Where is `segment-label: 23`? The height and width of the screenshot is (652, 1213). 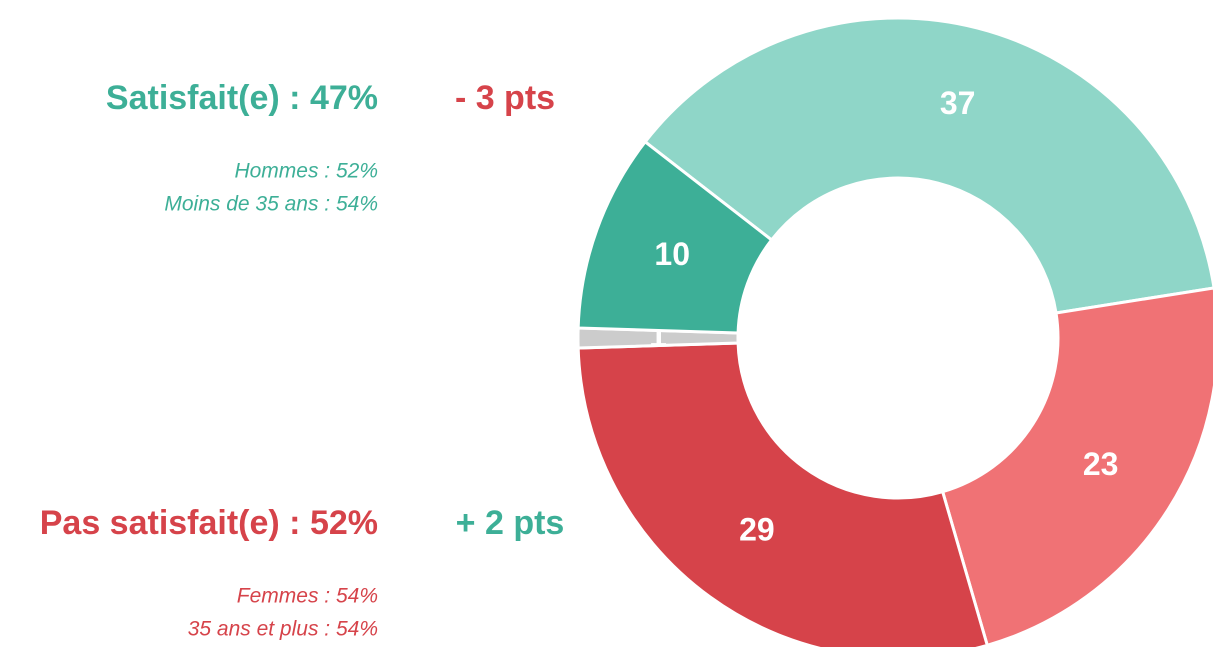 segment-label: 23 is located at coordinates (1101, 464).